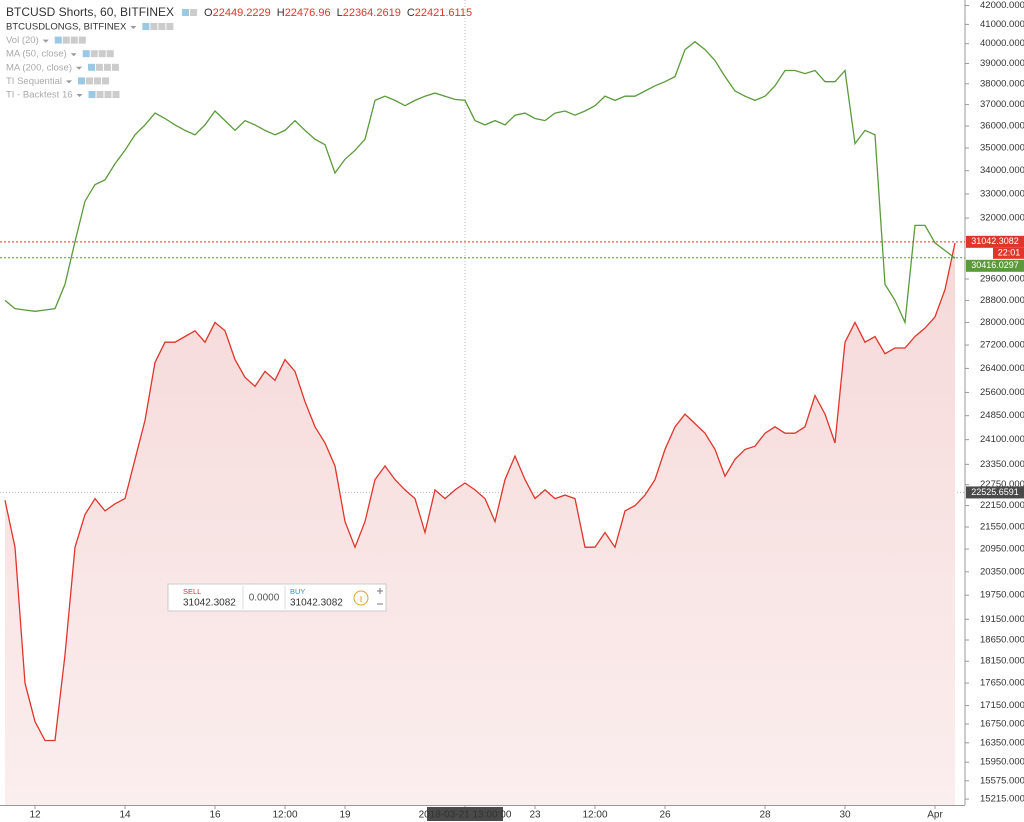 The image size is (1024, 822). I want to click on y-tick-label: 27200.0000, so click(1002, 345).